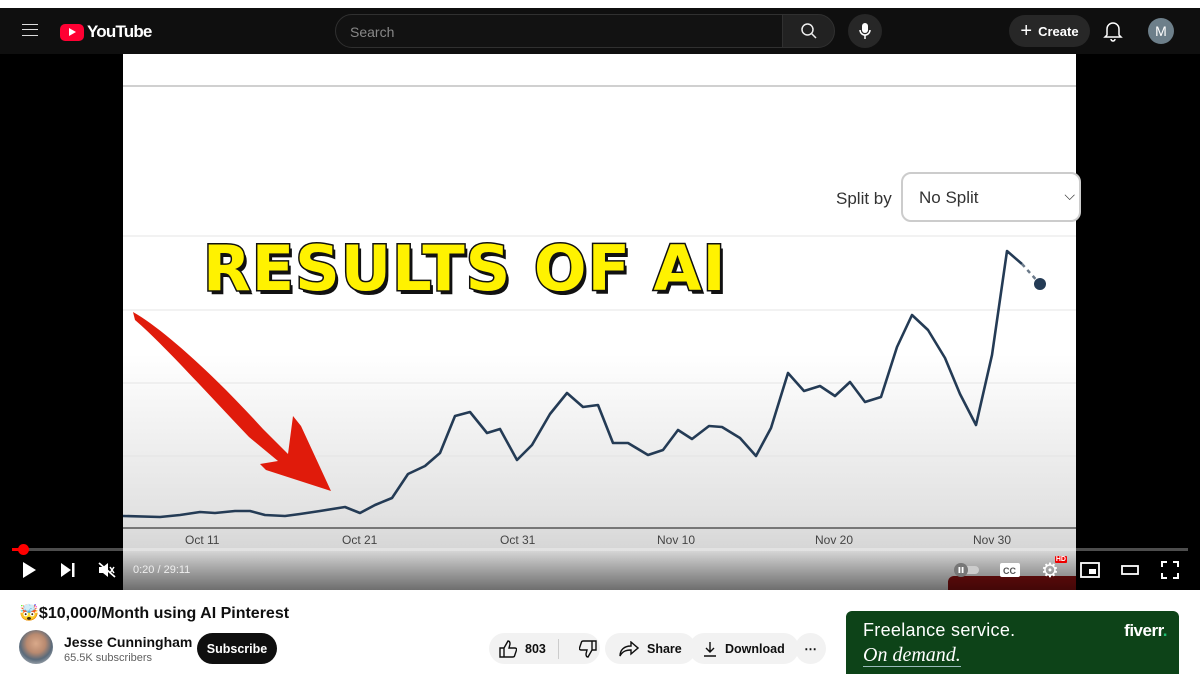 The width and height of the screenshot is (1200, 674). I want to click on play-button, so click(29, 570).